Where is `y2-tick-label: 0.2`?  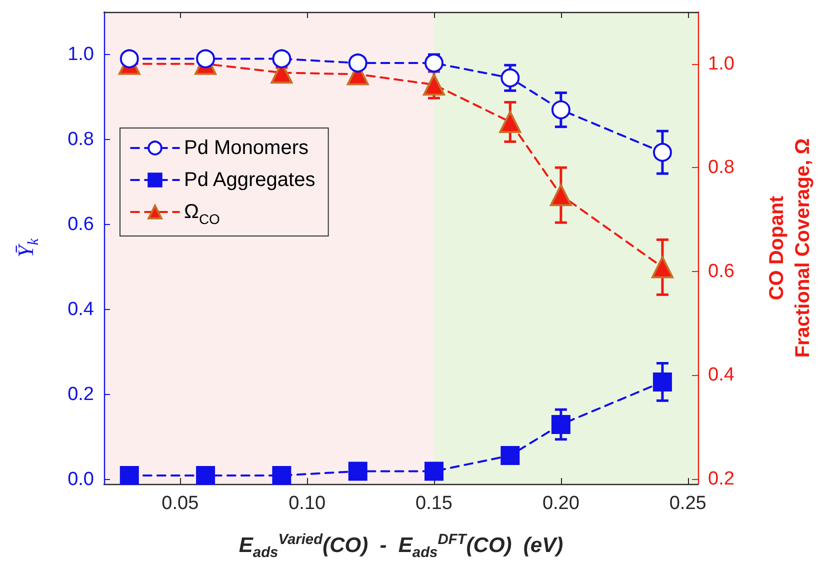
y2-tick-label: 0.2 is located at coordinates (721, 479).